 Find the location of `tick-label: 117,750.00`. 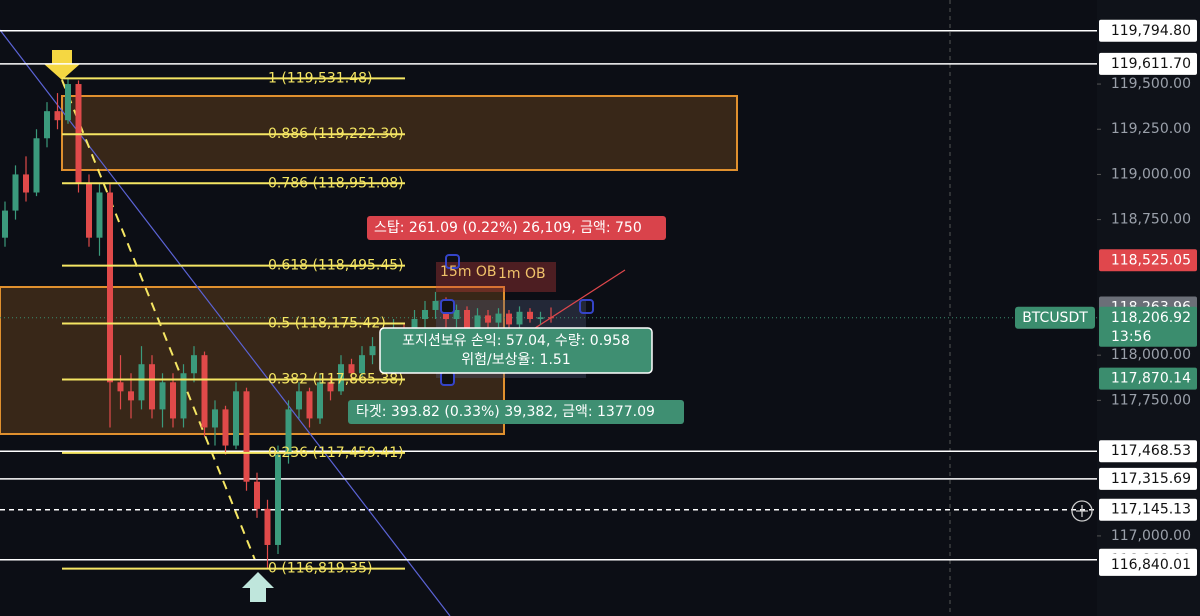

tick-label: 117,750.00 is located at coordinates (1151, 400).